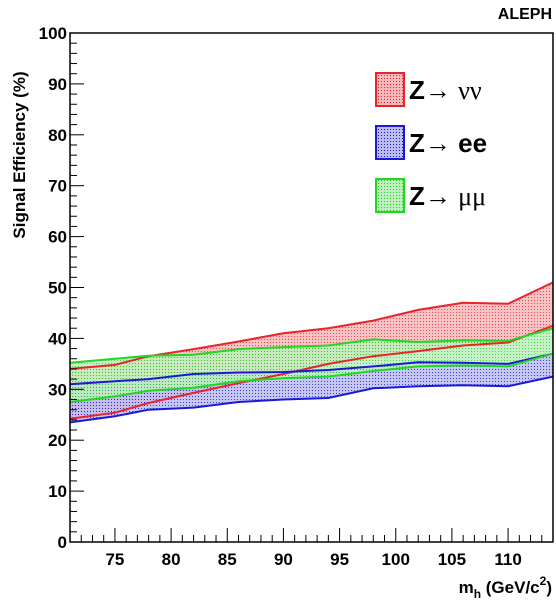 Image resolution: width=556 pixels, height=601 pixels. What do you see at coordinates (57, 186) in the screenshot?
I see `y-tick-label: 70` at bounding box center [57, 186].